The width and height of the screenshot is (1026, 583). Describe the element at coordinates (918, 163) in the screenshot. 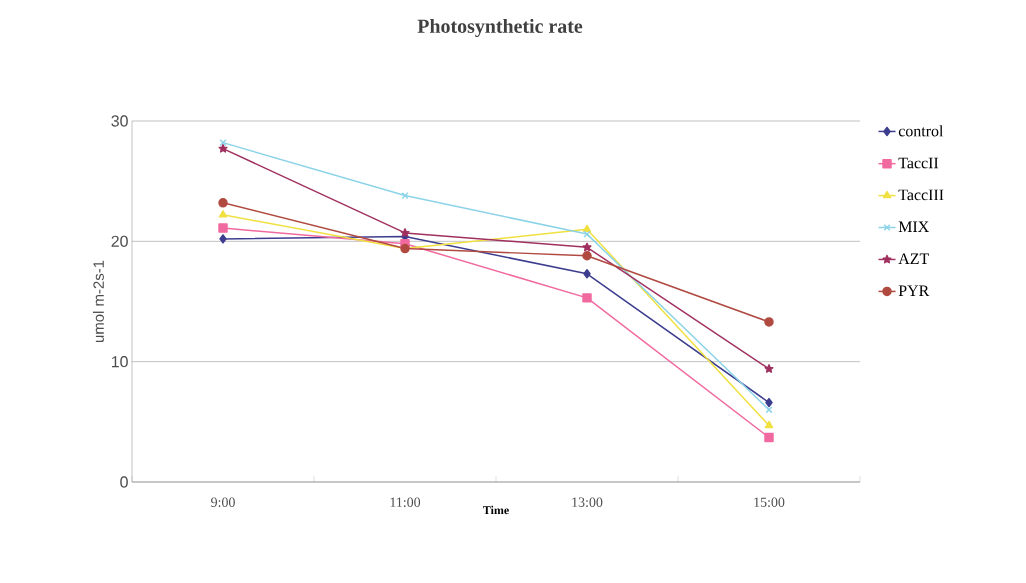

I see `legend-label: TaccII` at that location.